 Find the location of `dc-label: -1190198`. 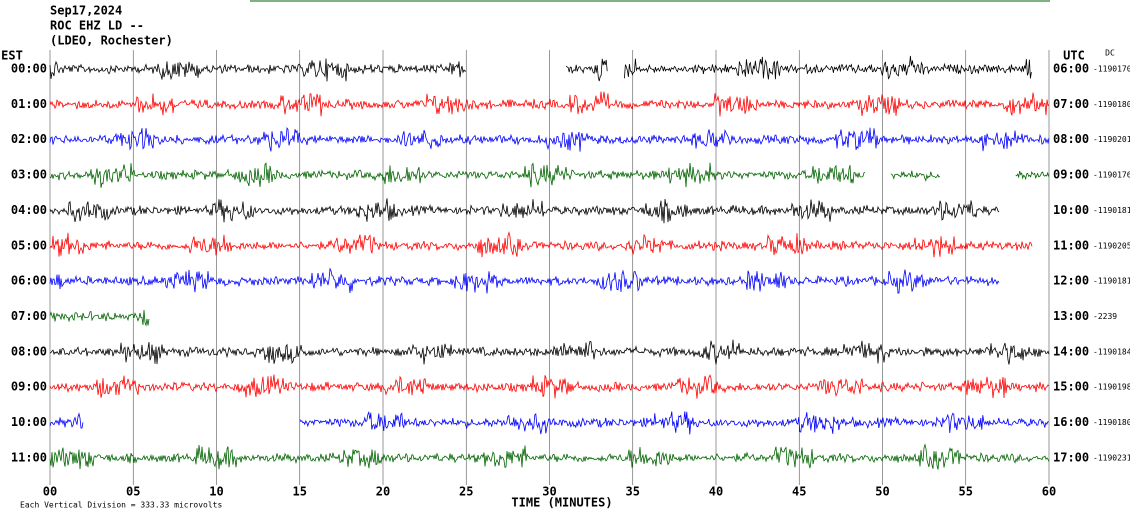

dc-label: -1190198 is located at coordinates (1111, 387).